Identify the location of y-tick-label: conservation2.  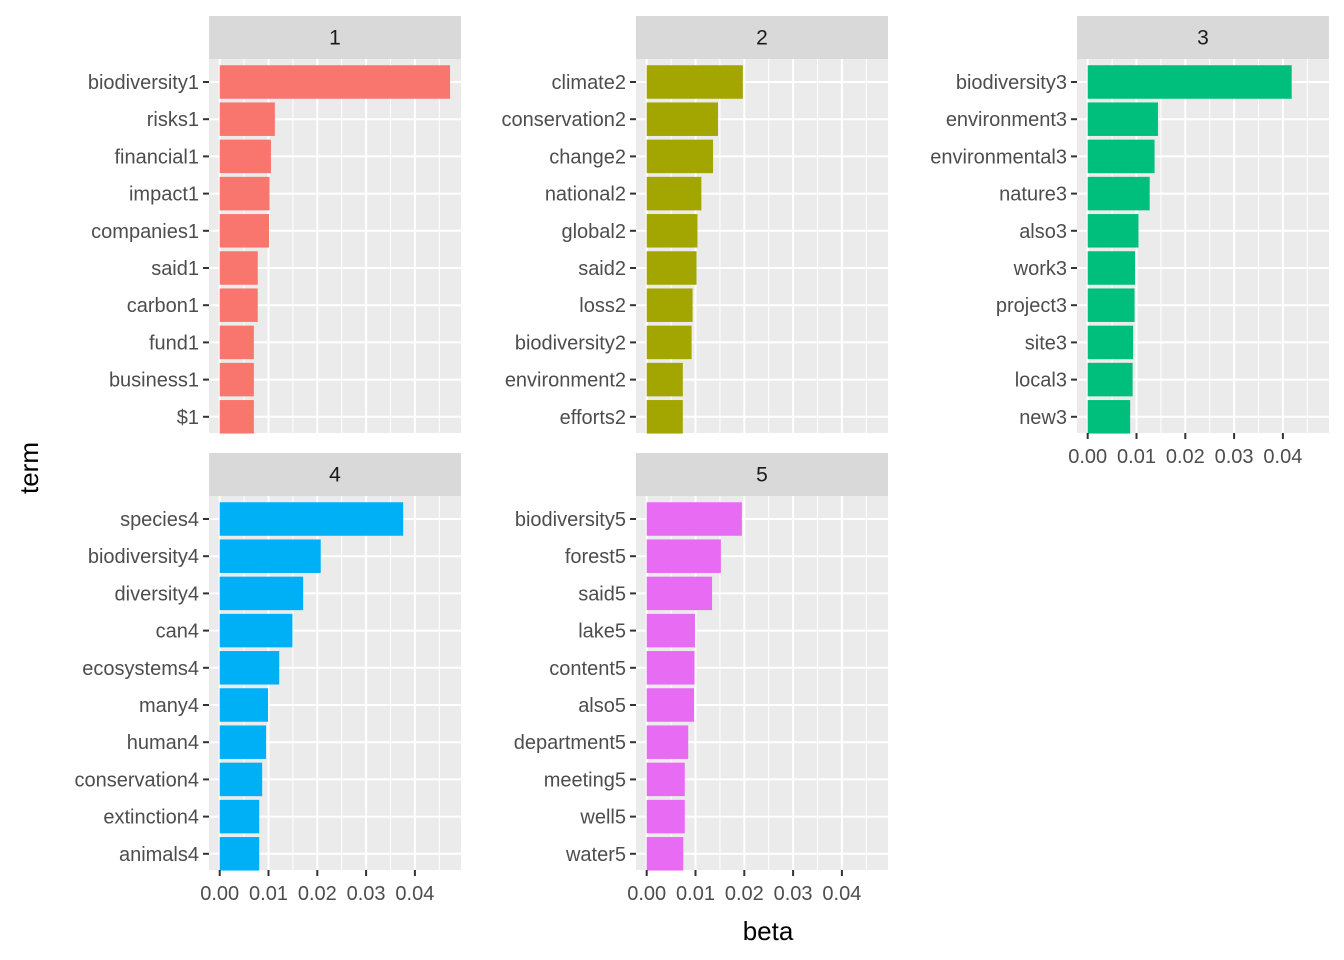
(563, 120).